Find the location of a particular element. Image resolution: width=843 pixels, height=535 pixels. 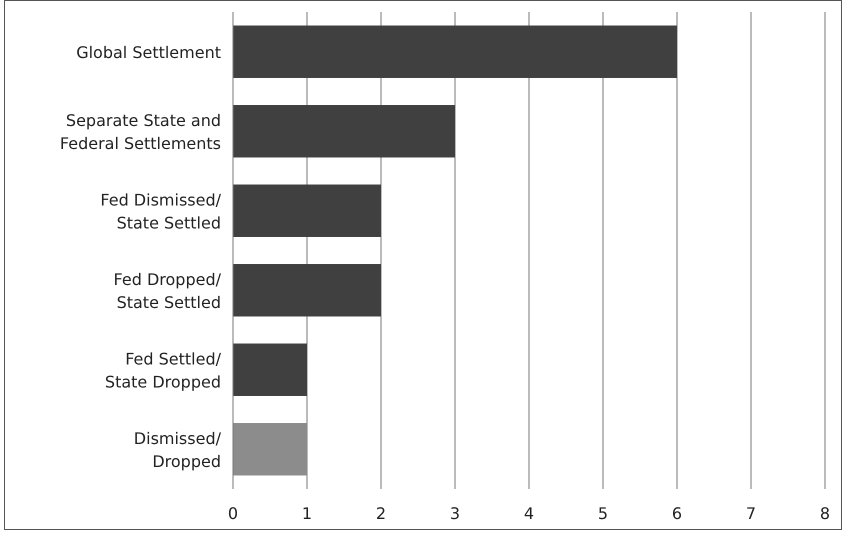

y-tick-label: Fed Dismissed/ State Settled is located at coordinates (161, 211).